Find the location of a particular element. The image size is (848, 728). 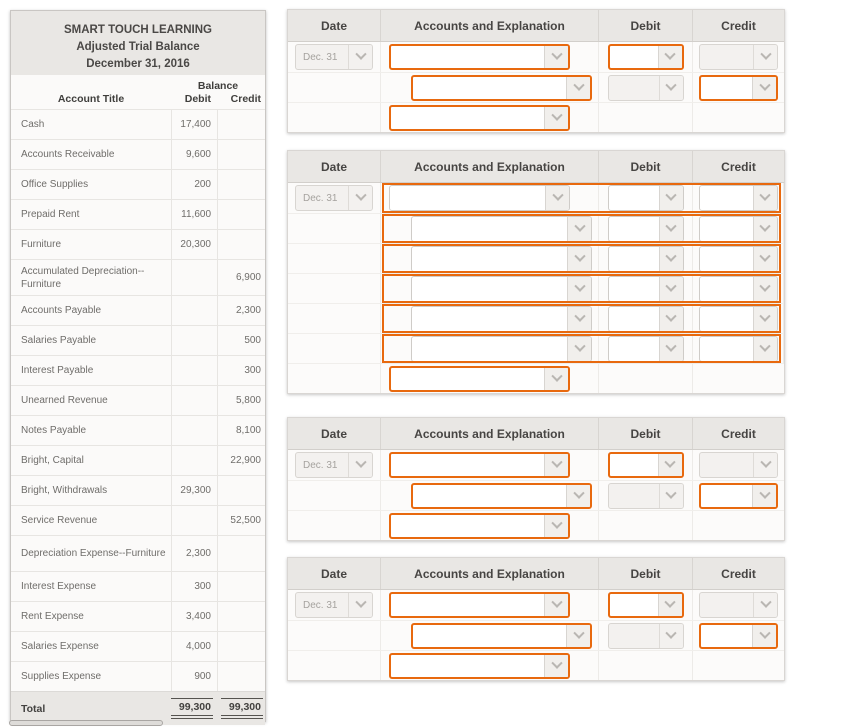

table-row: Depreciation Expense--Furniture 2,300 is located at coordinates (138, 553).